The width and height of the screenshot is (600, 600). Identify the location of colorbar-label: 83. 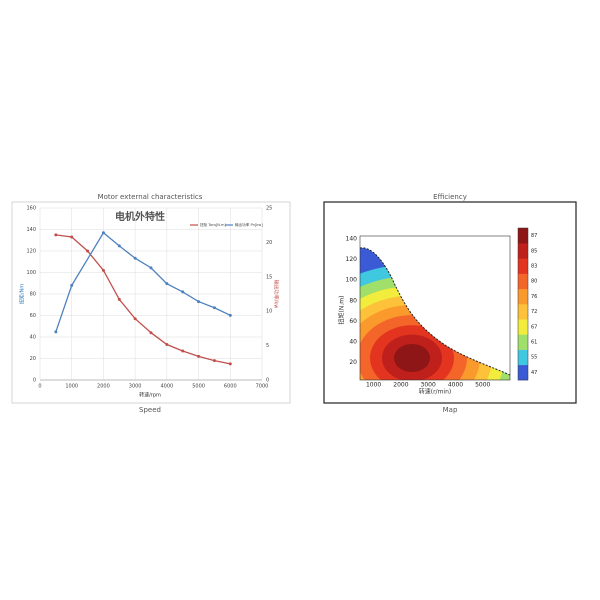
(534, 267).